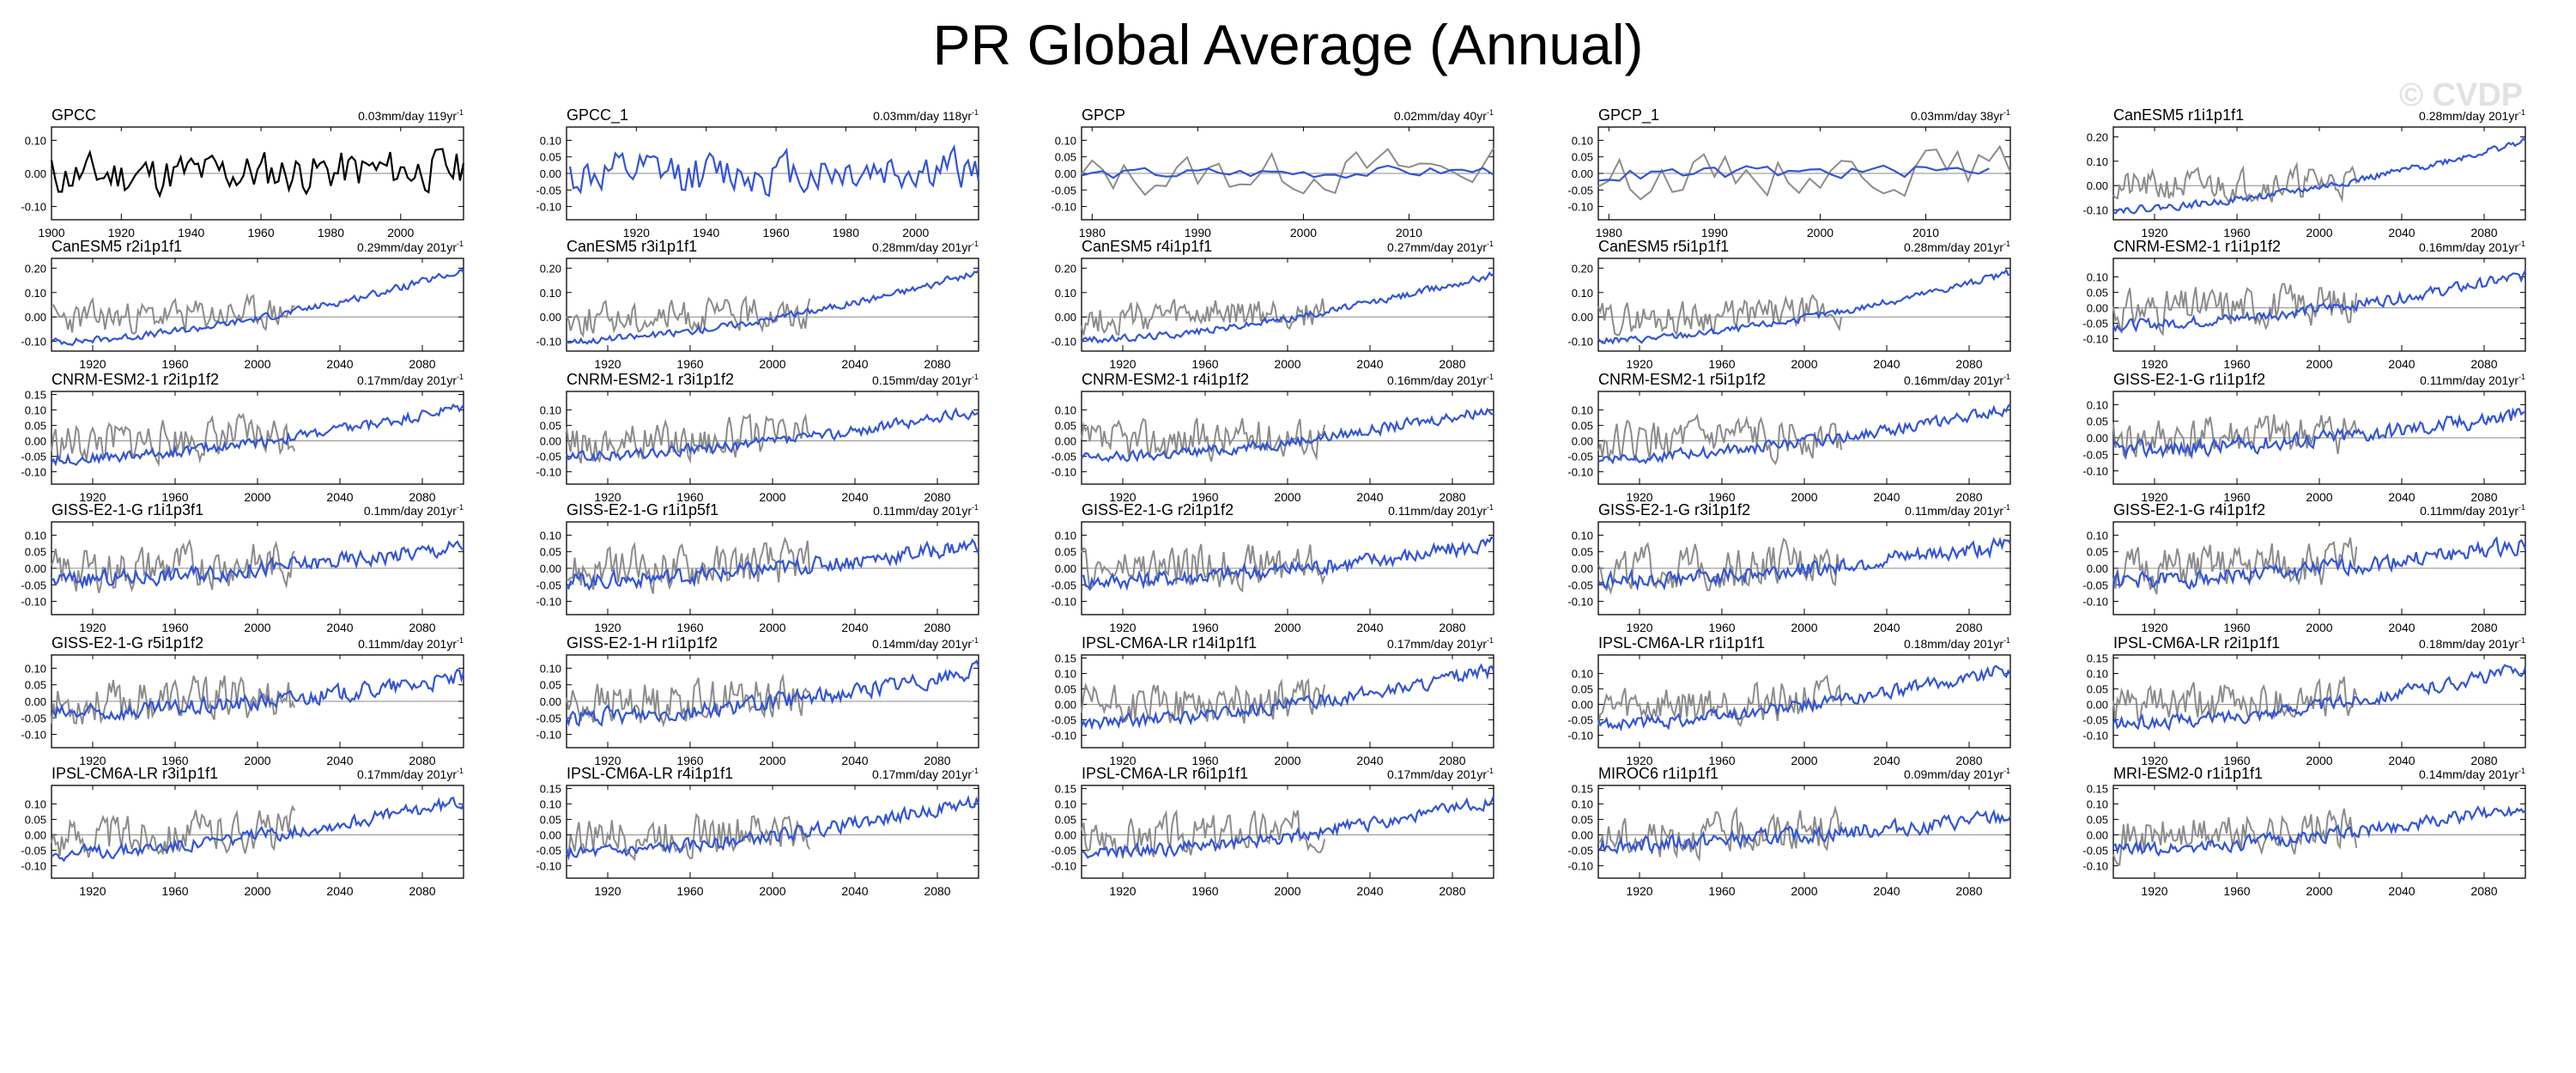 The image size is (2576, 1073). What do you see at coordinates (127, 643) in the screenshot?
I see `panel-title: GISS-E2-1-G r5i1p1f2` at bounding box center [127, 643].